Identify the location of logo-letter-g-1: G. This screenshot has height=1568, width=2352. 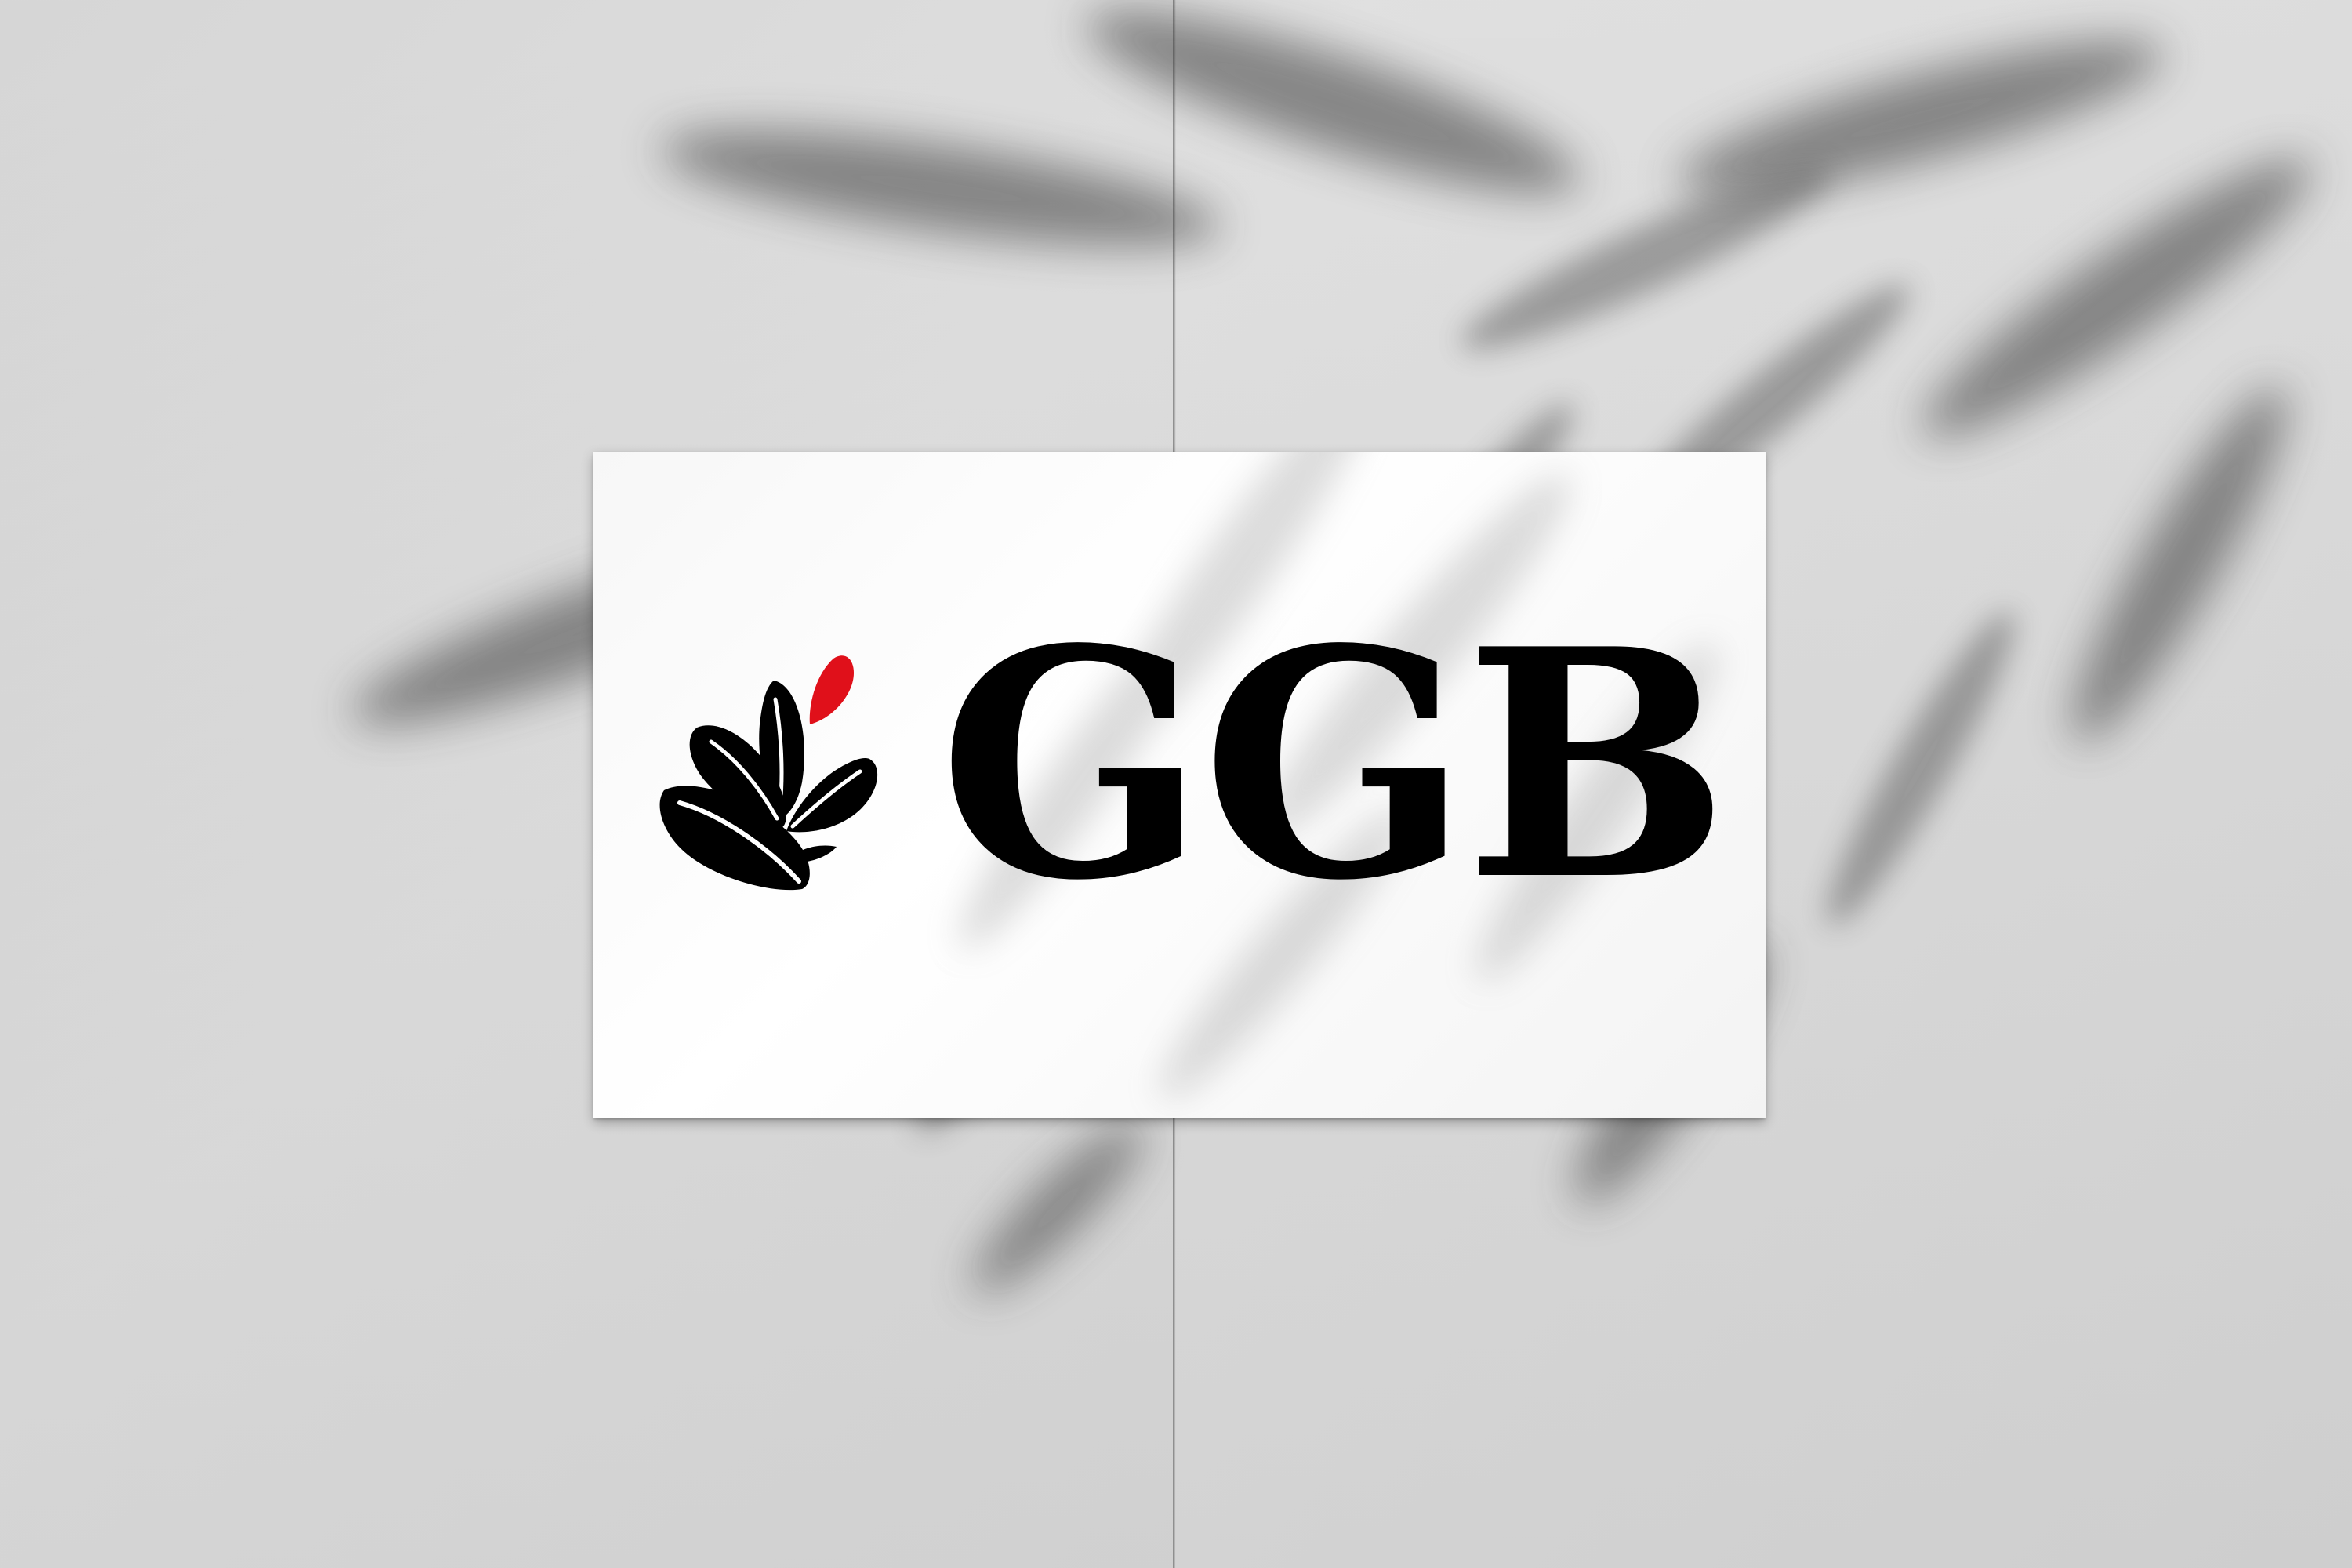
(1072, 765).